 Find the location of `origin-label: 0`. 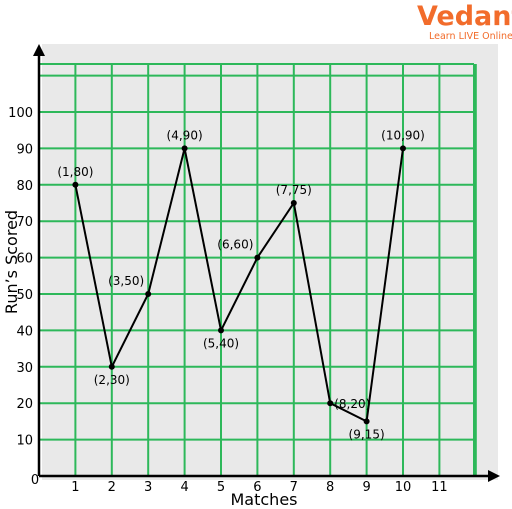

origin-label: 0 is located at coordinates (35, 480).